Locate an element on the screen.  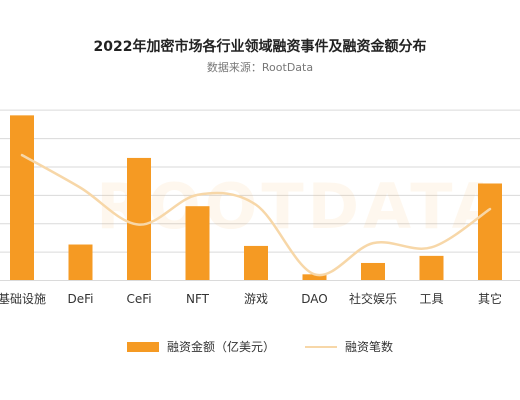
x-tick-label: 基础设施 is located at coordinates (23, 299).